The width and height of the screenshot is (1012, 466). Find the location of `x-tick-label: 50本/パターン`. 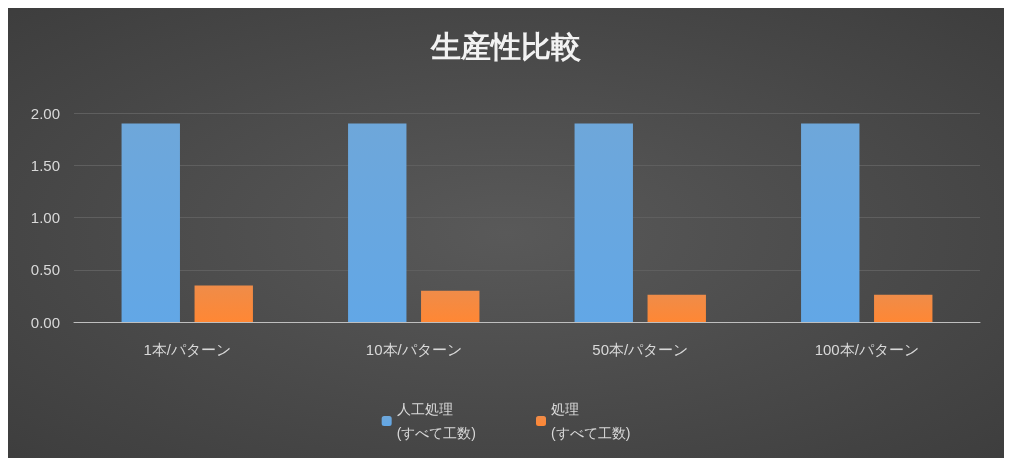

x-tick-label: 50本/パターン is located at coordinates (640, 349).